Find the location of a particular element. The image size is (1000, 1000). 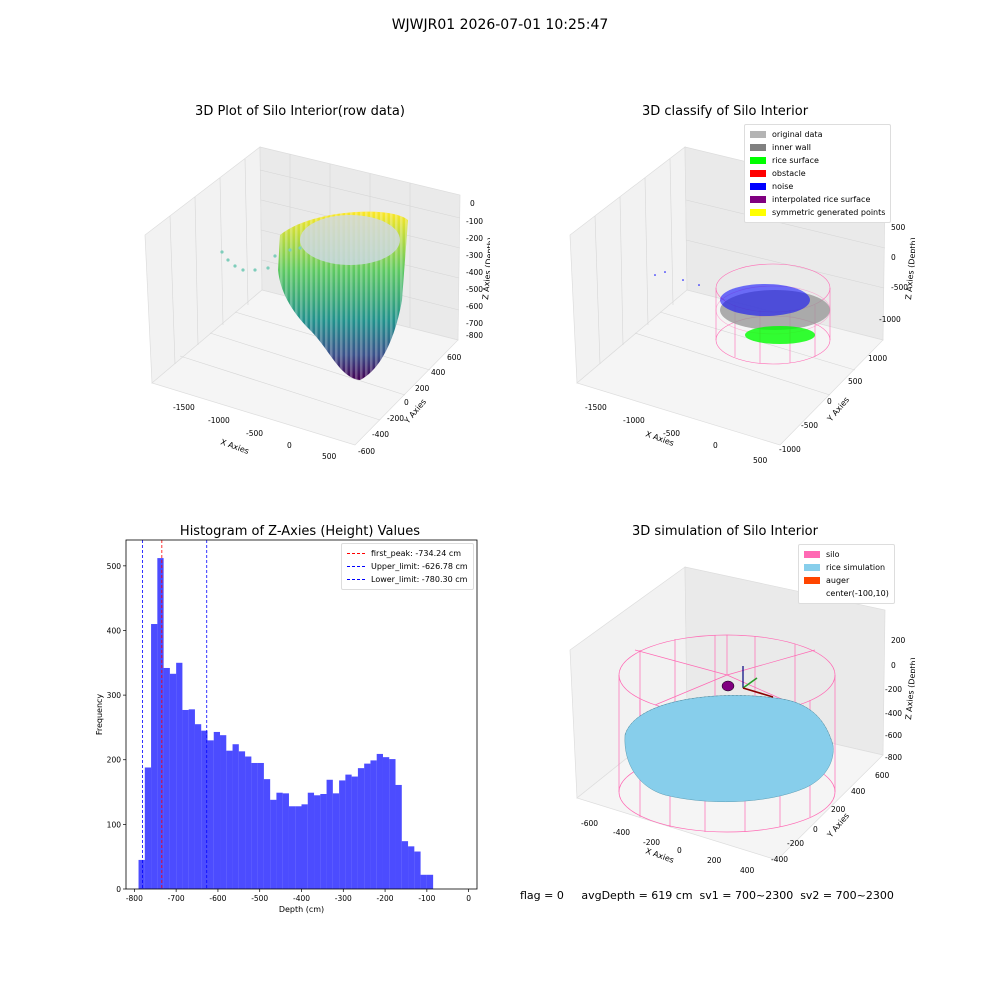

legend-item: first_peak: -734.24 cm is located at coordinates (407, 553).